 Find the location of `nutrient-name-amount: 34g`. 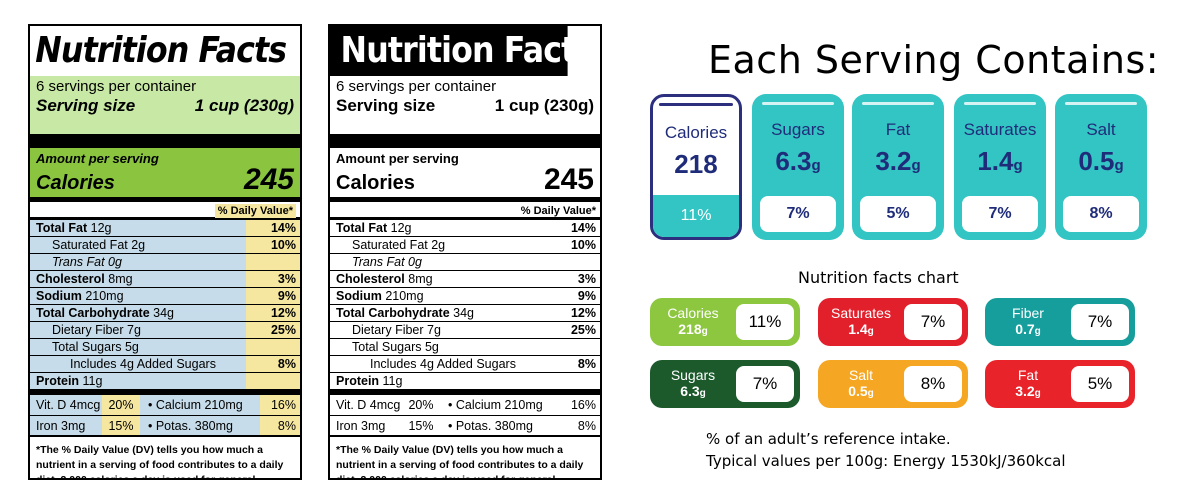

nutrient-name-amount: 34g is located at coordinates (162, 312).